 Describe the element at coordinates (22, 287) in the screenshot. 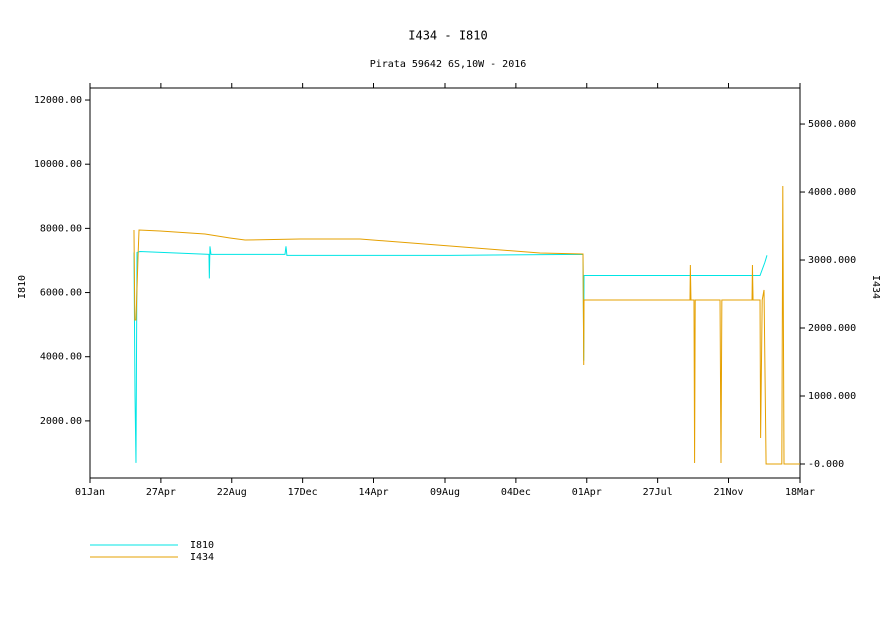

I see `y-axis-label: I810` at that location.